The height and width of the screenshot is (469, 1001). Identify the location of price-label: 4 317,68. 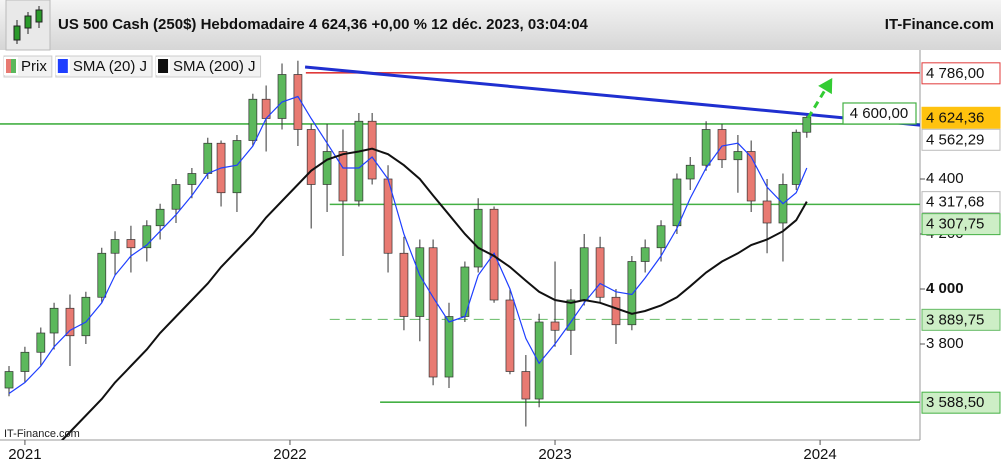
(955, 202).